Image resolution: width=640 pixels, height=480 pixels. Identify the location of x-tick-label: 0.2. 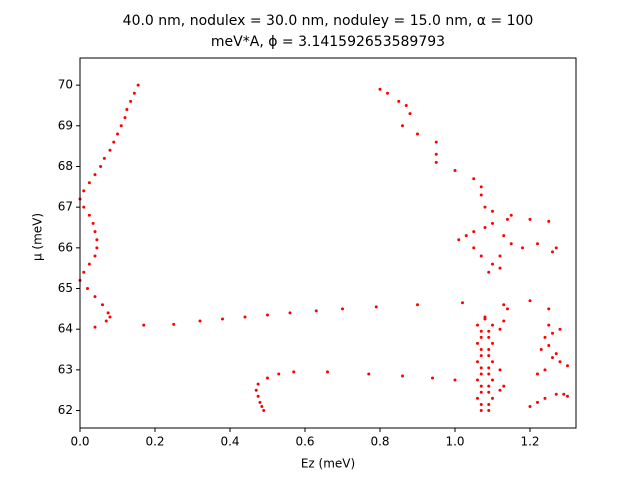
(154, 442).